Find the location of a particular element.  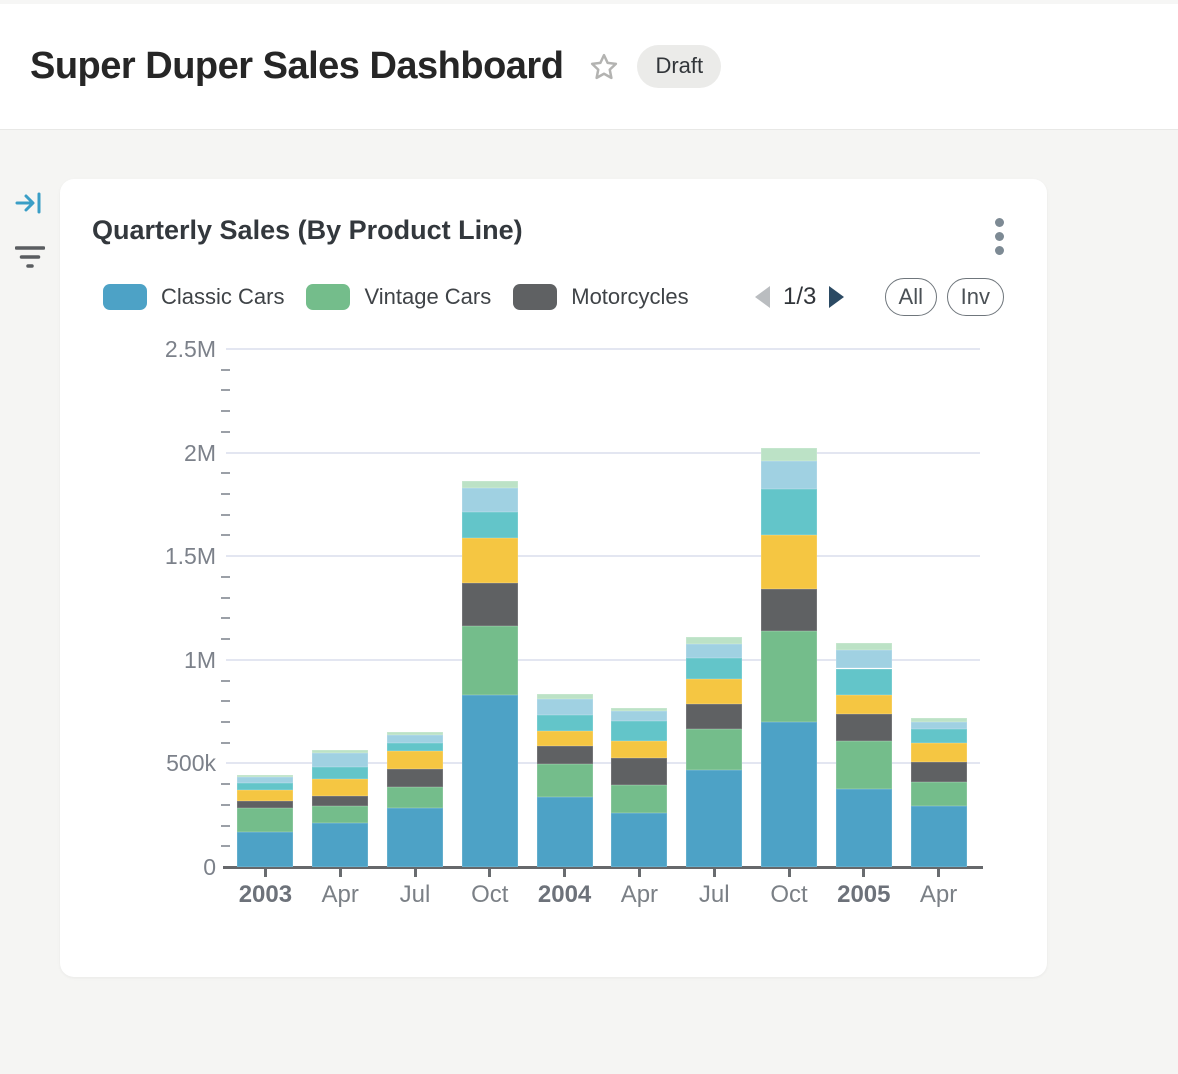

expand-sidebar-button is located at coordinates (30, 203).